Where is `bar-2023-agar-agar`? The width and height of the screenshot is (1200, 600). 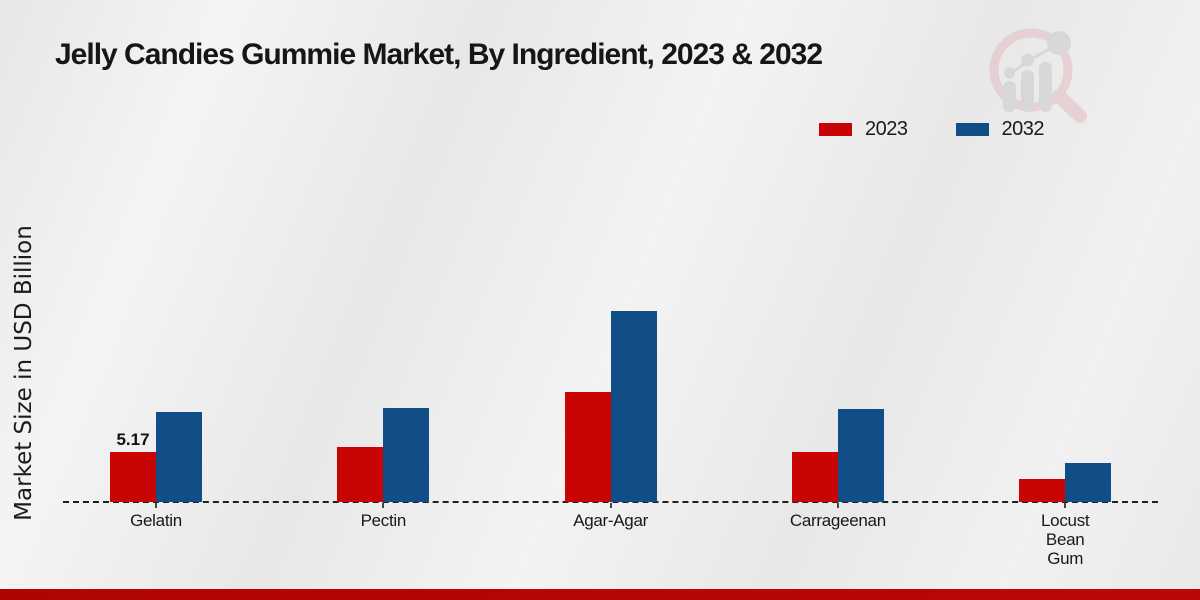 bar-2023-agar-agar is located at coordinates (587, 447).